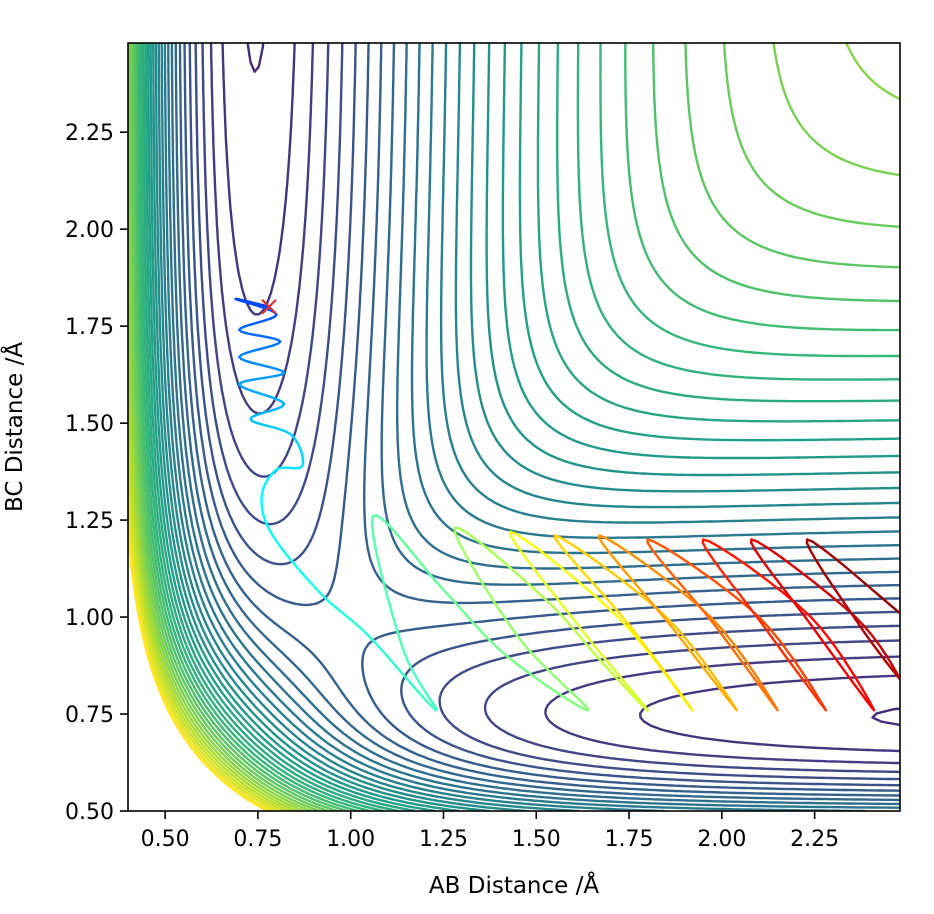 The image size is (934, 914). Describe the element at coordinates (89, 521) in the screenshot. I see `y-tick-label: 1.25` at that location.